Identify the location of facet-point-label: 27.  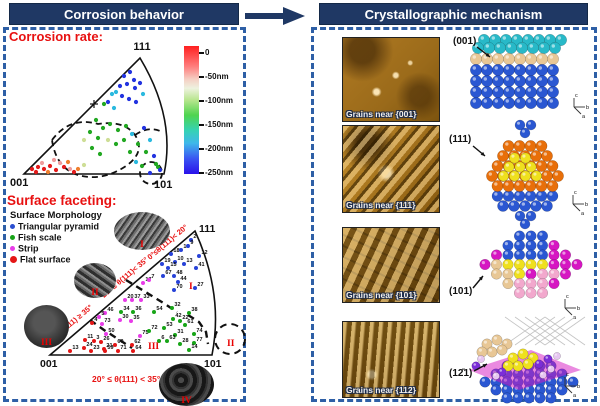
(200, 285).